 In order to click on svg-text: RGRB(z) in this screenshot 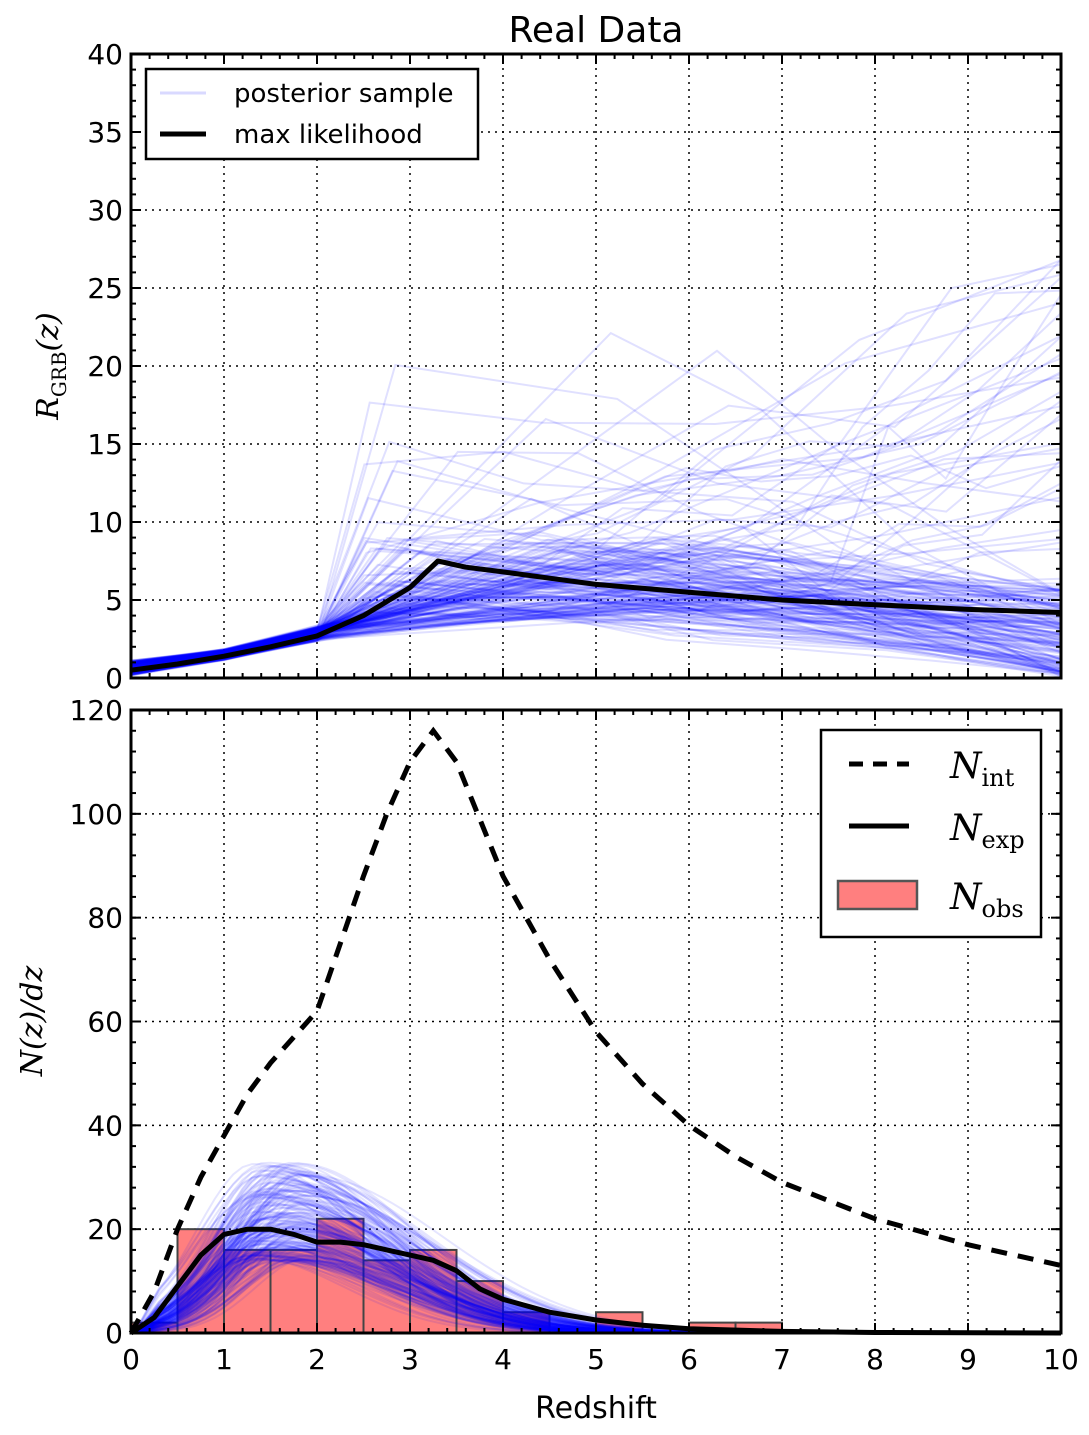, I will do `click(51, 366)`.